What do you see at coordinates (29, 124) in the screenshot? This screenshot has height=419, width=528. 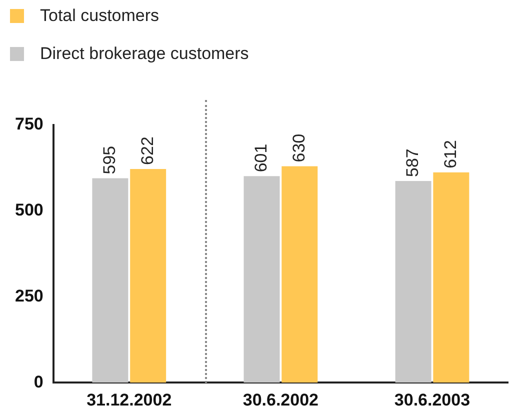 I see `y-tick-label: 750` at bounding box center [29, 124].